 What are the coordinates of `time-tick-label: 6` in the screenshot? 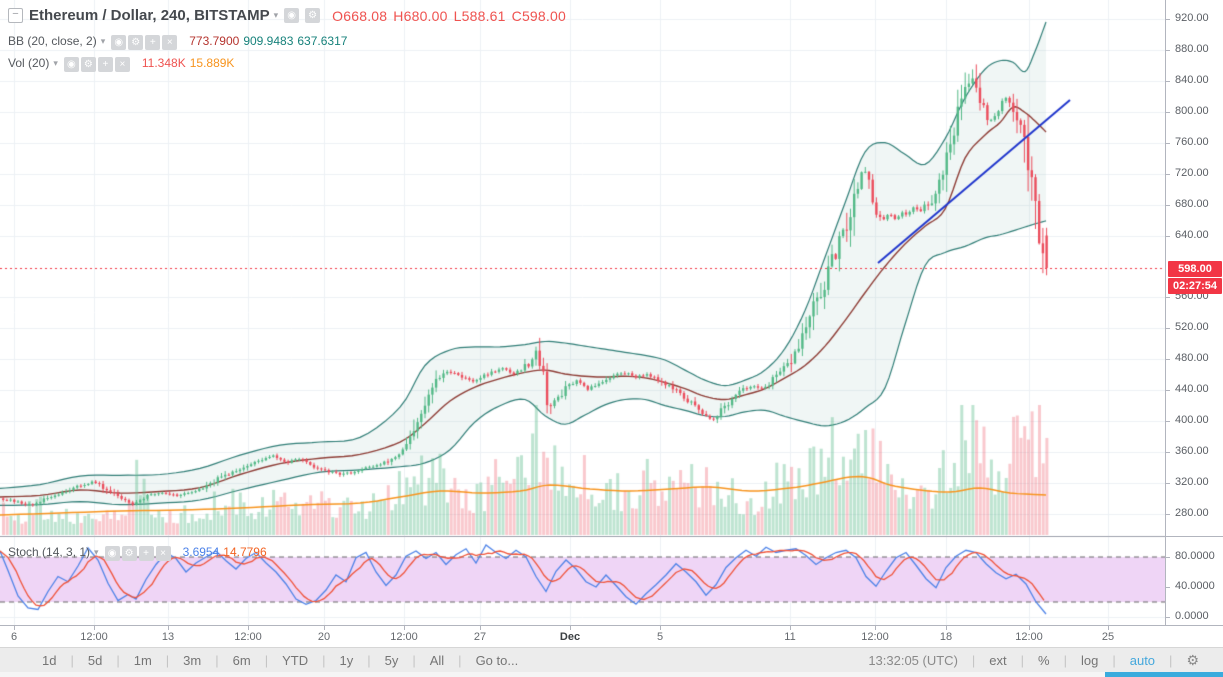 It's located at (14, 637).